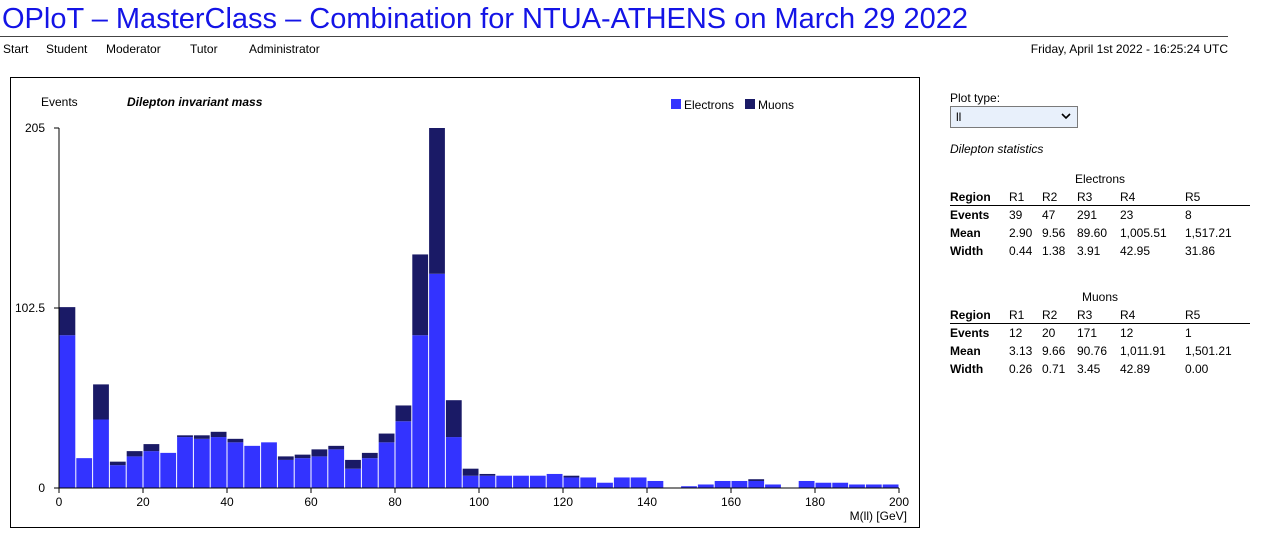  I want to click on table-cell: 42.89, so click(1135, 369).